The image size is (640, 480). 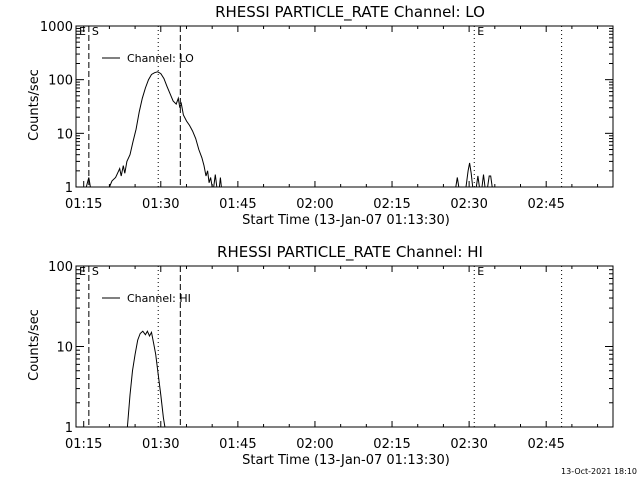 I want to click on legend-label: Channel: LO, so click(x=160, y=58).